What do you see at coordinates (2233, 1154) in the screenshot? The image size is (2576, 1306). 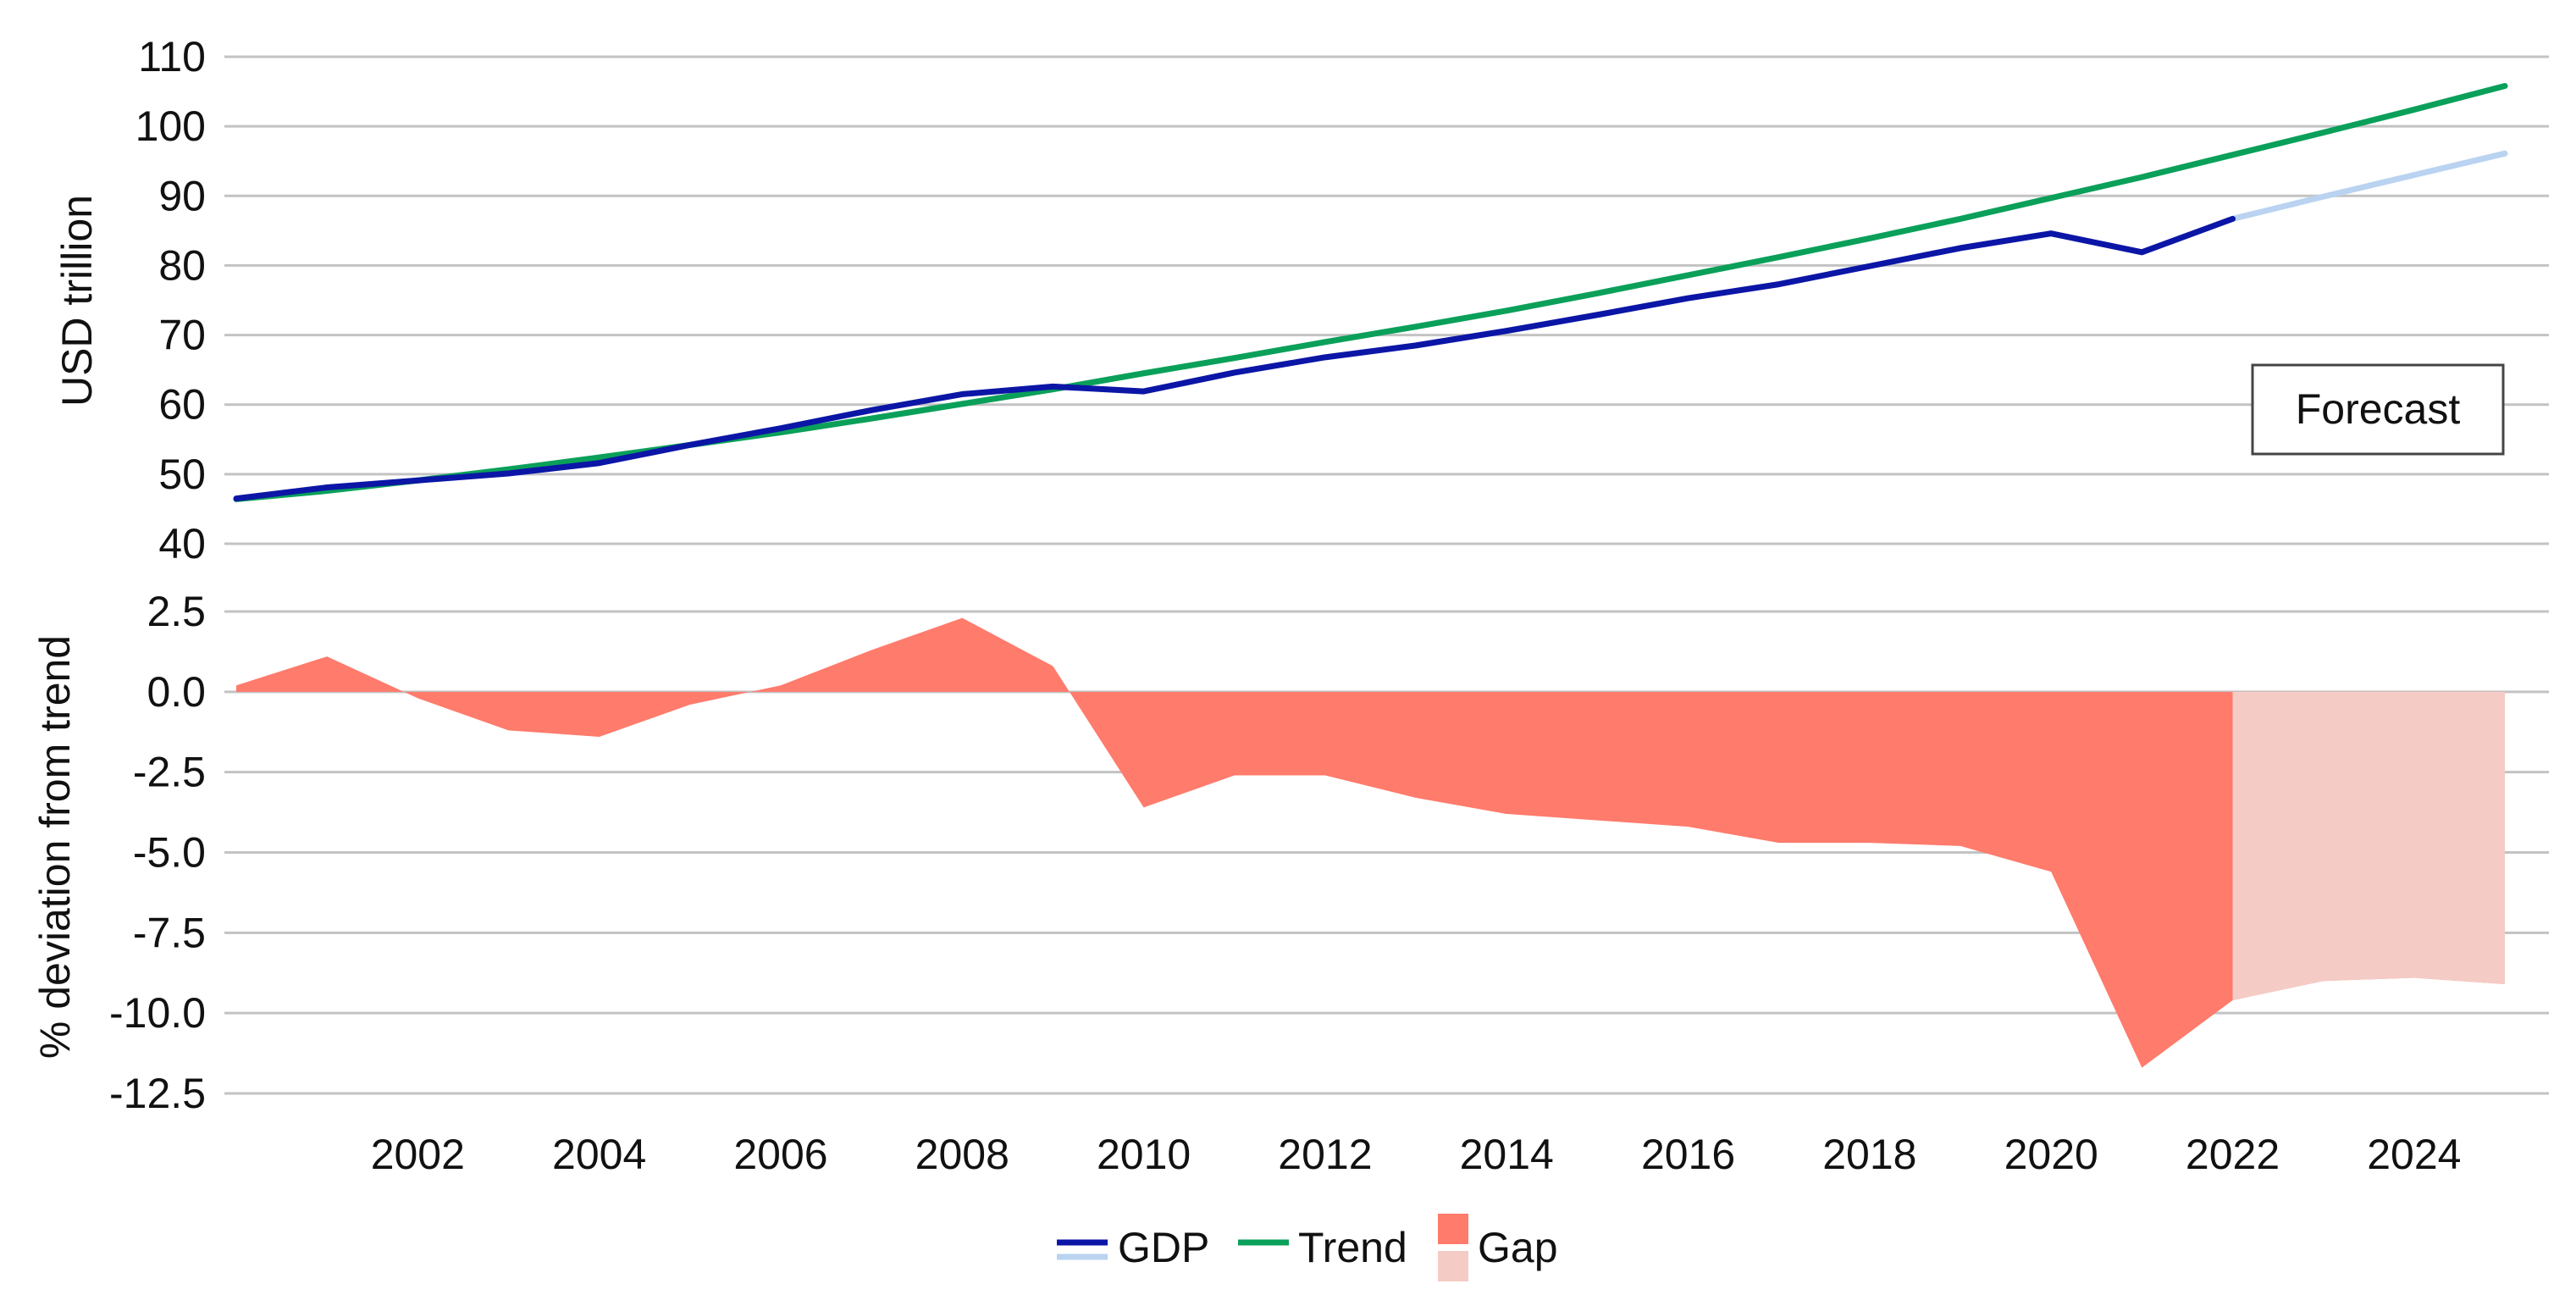 I see `x-tick-label: 2022` at bounding box center [2233, 1154].